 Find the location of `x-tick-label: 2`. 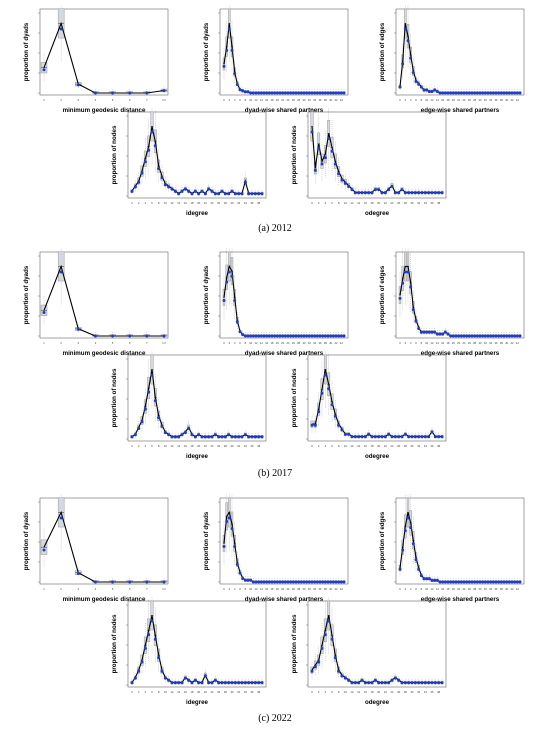

x-tick-label: 2 is located at coordinates (230, 589).